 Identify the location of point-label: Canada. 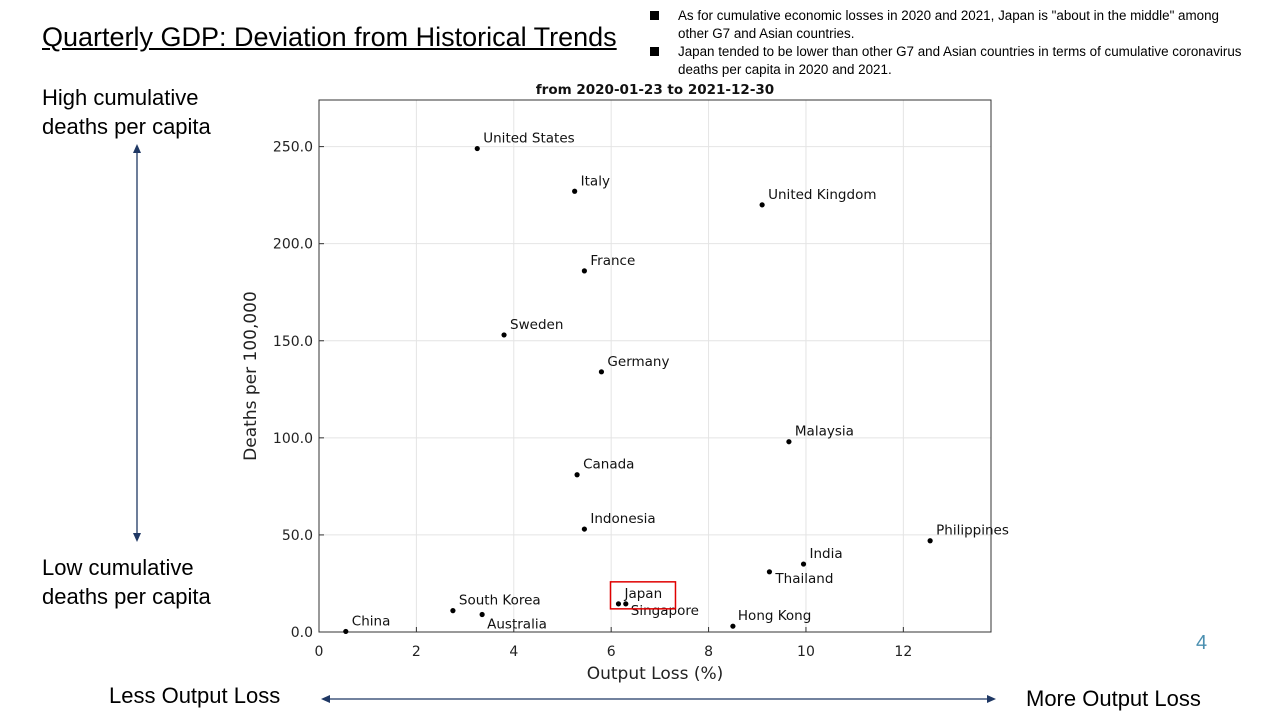
(608, 465).